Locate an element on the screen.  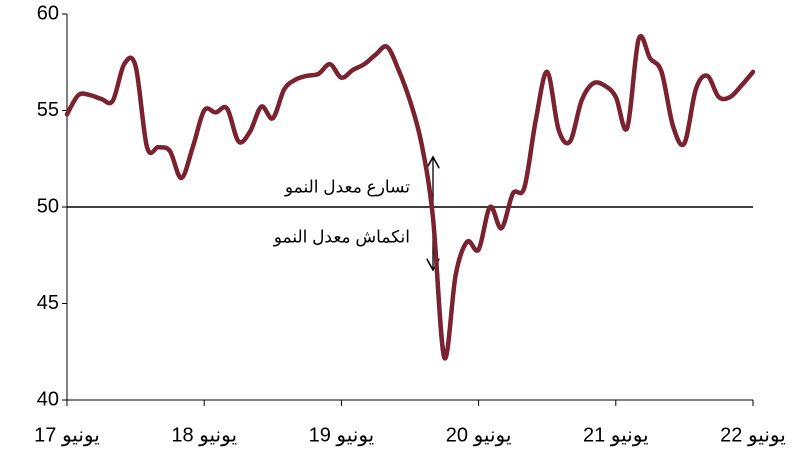
y-tick-label: 50 is located at coordinates (48, 206).